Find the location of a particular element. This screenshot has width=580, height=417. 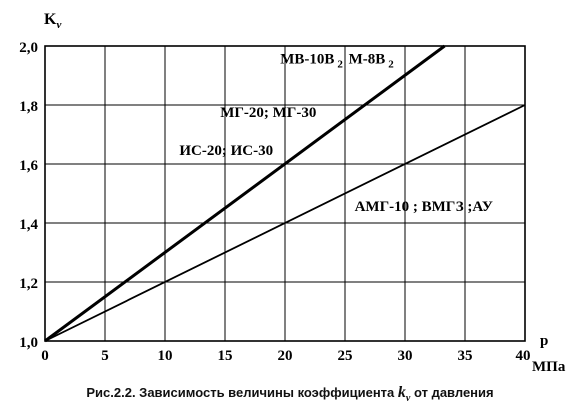

y-tick-labels: 1,0 1,2 1,4 1,6 1,8 2,0 is located at coordinates (28, 195).